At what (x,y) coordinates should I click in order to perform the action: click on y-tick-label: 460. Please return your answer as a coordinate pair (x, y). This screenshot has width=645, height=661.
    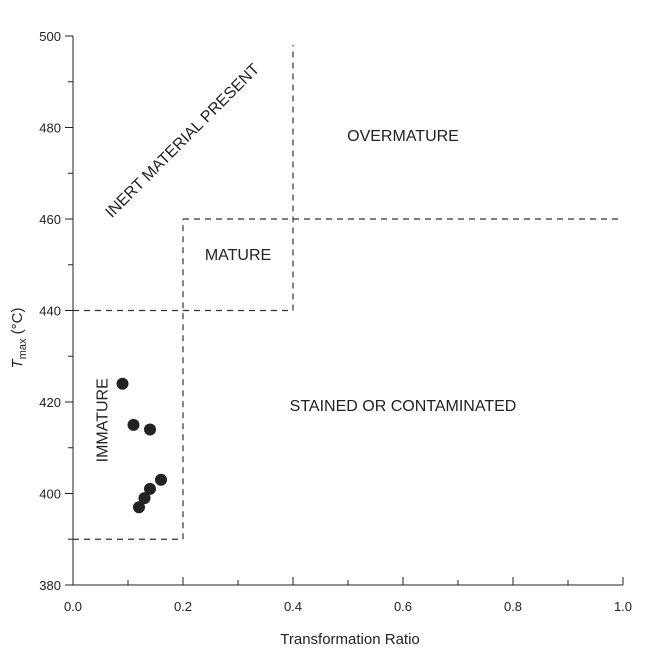
    Looking at the image, I should click on (50, 219).